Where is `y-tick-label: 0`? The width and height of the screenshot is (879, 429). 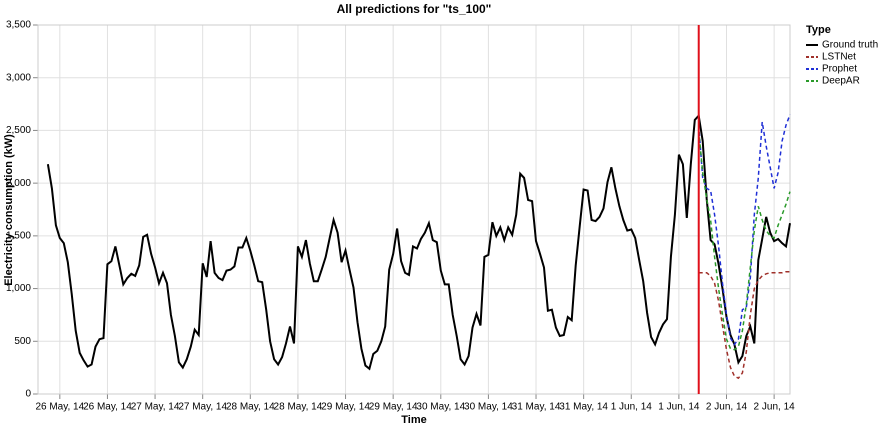 y-tick-label: 0 is located at coordinates (28, 394).